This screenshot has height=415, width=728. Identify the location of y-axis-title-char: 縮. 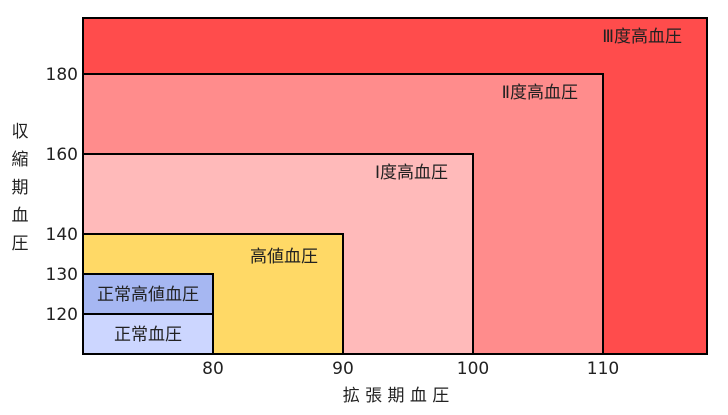
(20, 160).